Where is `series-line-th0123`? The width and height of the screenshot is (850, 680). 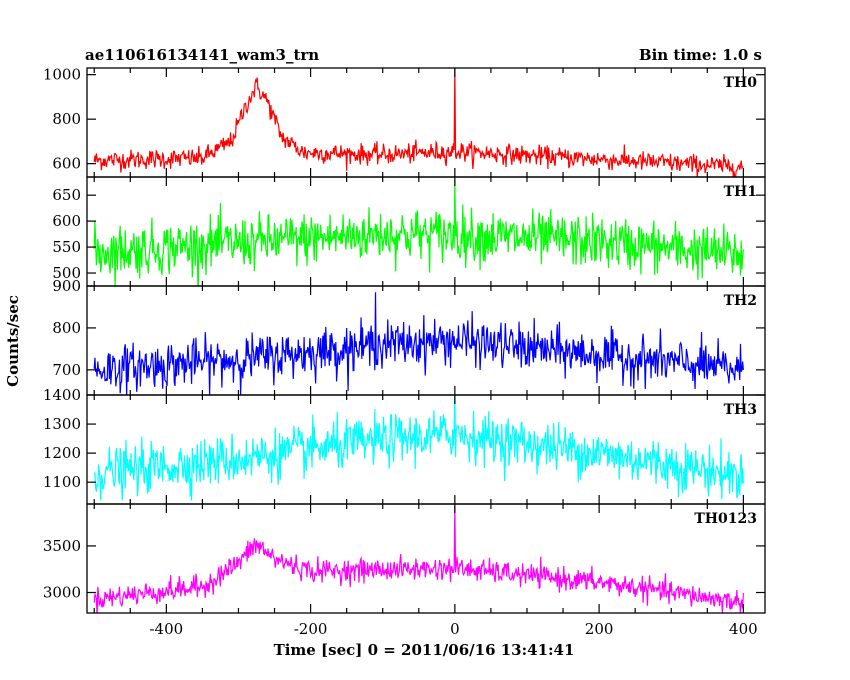 series-line-th0123 is located at coordinates (418, 559).